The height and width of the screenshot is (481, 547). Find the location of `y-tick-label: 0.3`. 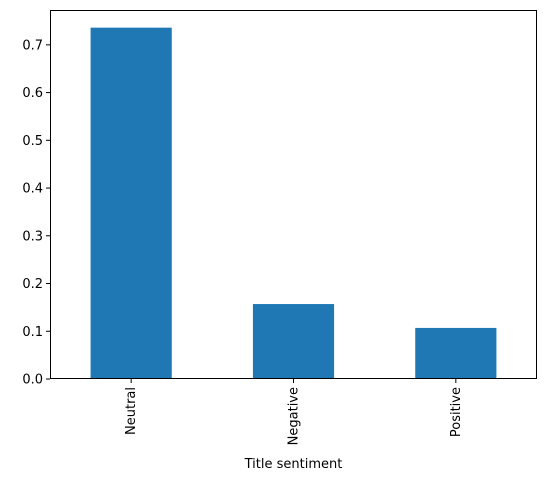

y-tick-label: 0.3 is located at coordinates (32, 236).